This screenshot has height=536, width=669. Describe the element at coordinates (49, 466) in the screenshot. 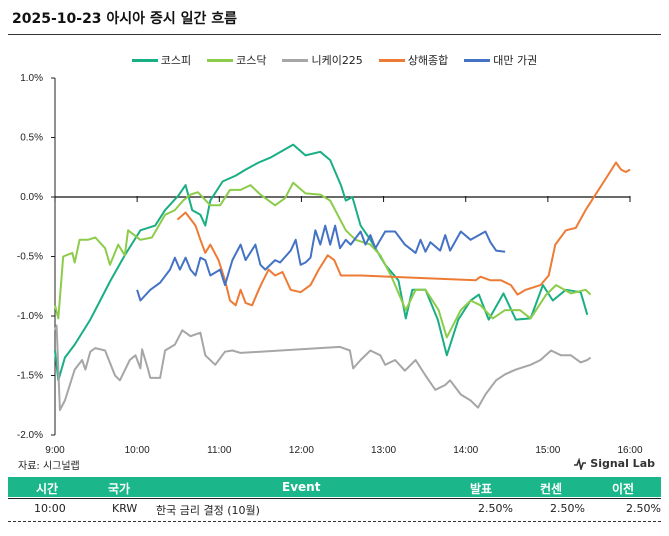

I see `source-note: 자료: 시그널랩` at that location.